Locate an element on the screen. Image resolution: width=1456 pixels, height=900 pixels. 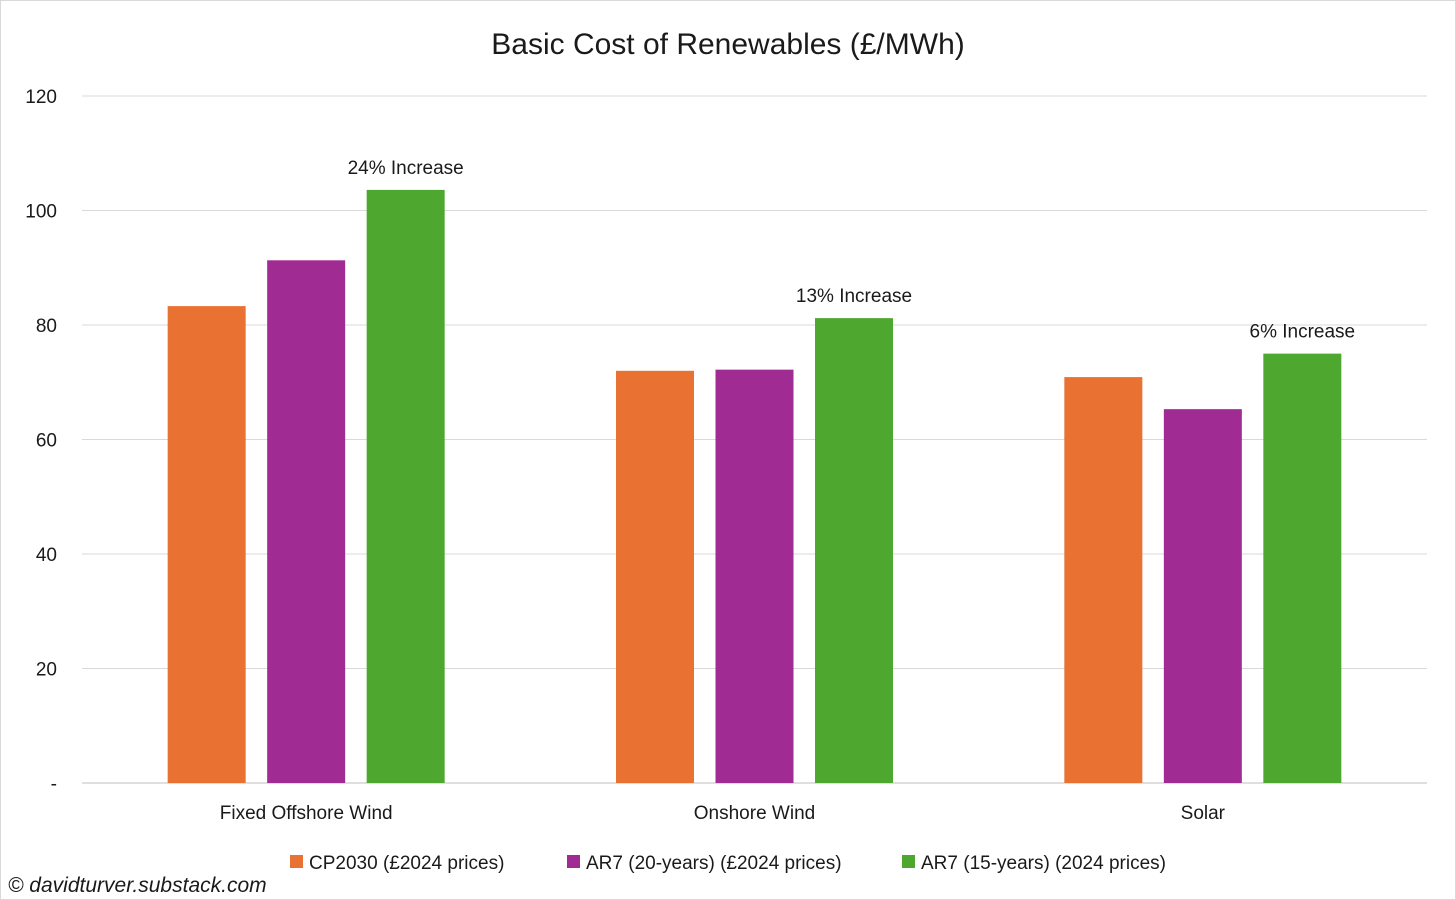
x-axis-category-labels: Fixed Offshore Wind Onshore Wind Solar is located at coordinates (723, 813).